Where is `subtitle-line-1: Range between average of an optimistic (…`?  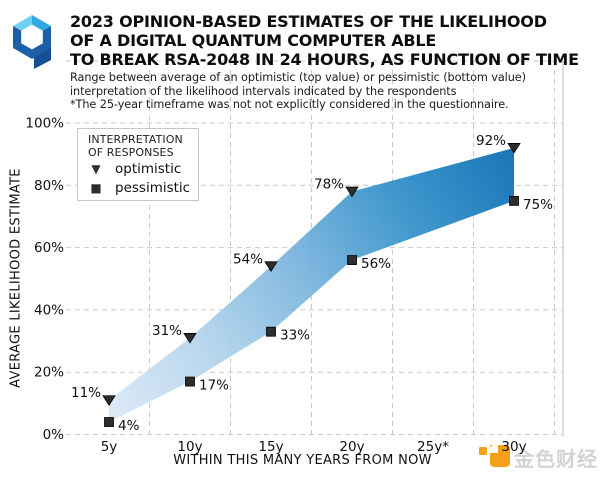
subtitle-line-1: Range between average of an optimistic (… is located at coordinates (298, 77).